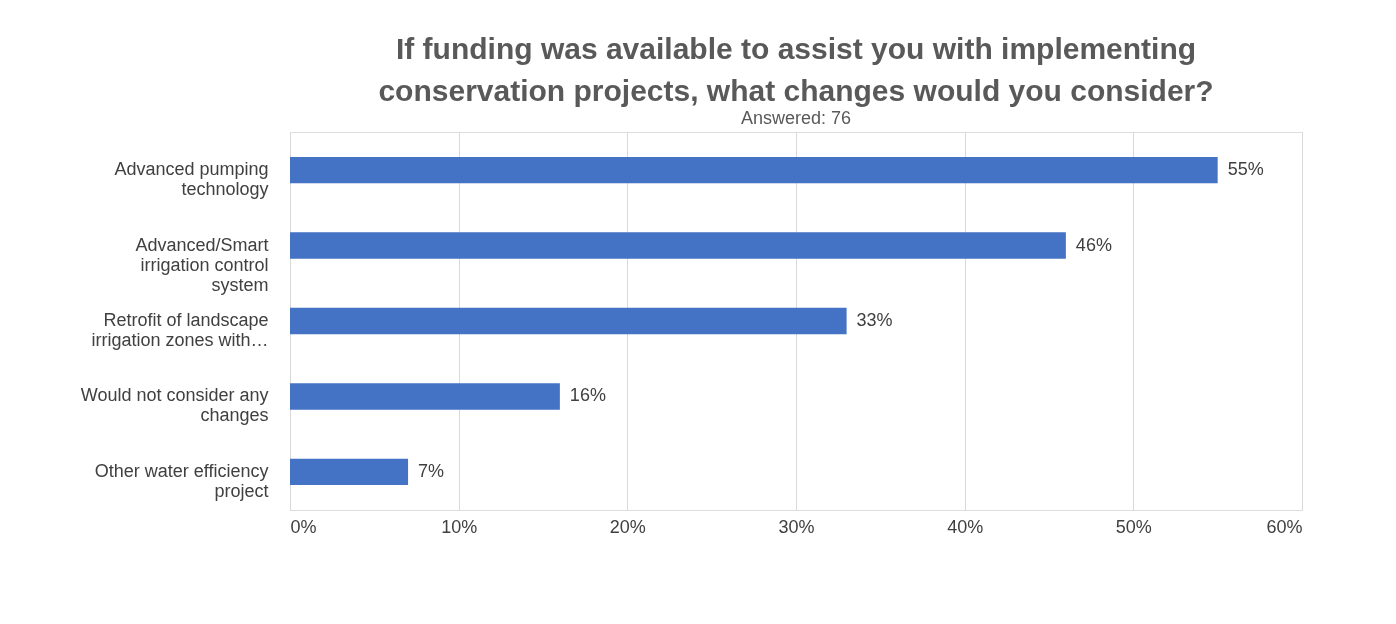 The width and height of the screenshot is (1396, 624). I want to click on x-tick-label: 10%, so click(459, 526).